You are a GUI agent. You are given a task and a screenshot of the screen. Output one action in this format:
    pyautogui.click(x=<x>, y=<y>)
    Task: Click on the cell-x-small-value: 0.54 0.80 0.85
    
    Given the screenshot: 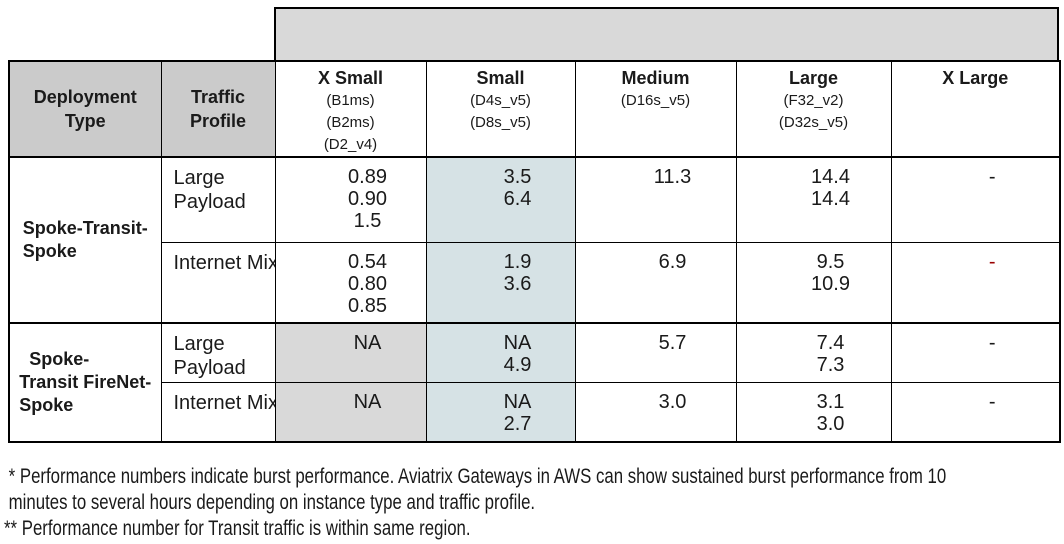 What is the action you would take?
    pyautogui.click(x=350, y=282)
    